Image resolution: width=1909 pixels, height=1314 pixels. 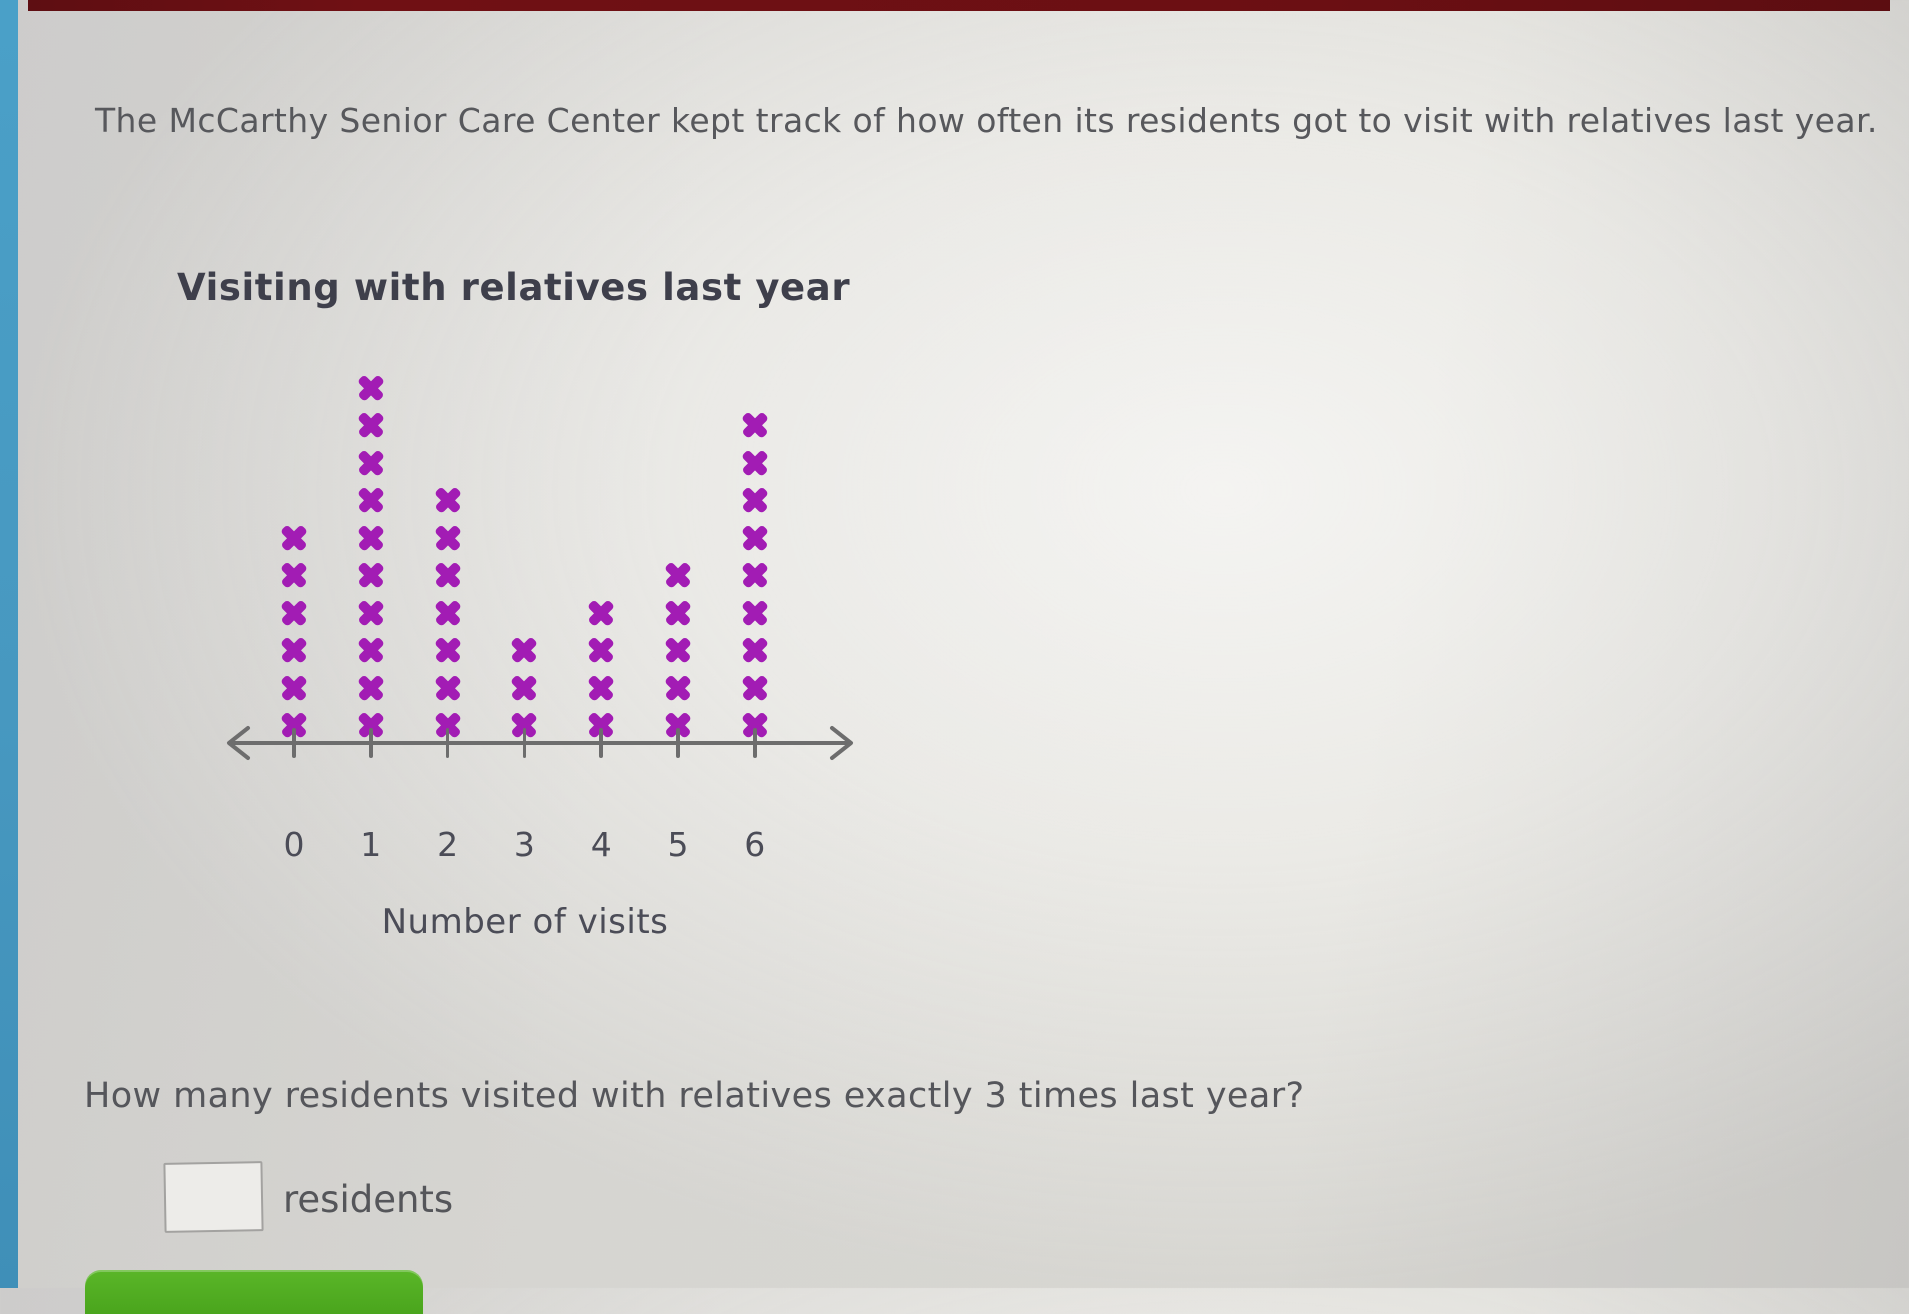 I want to click on axis-tick-label: 1, so click(x=371, y=844).